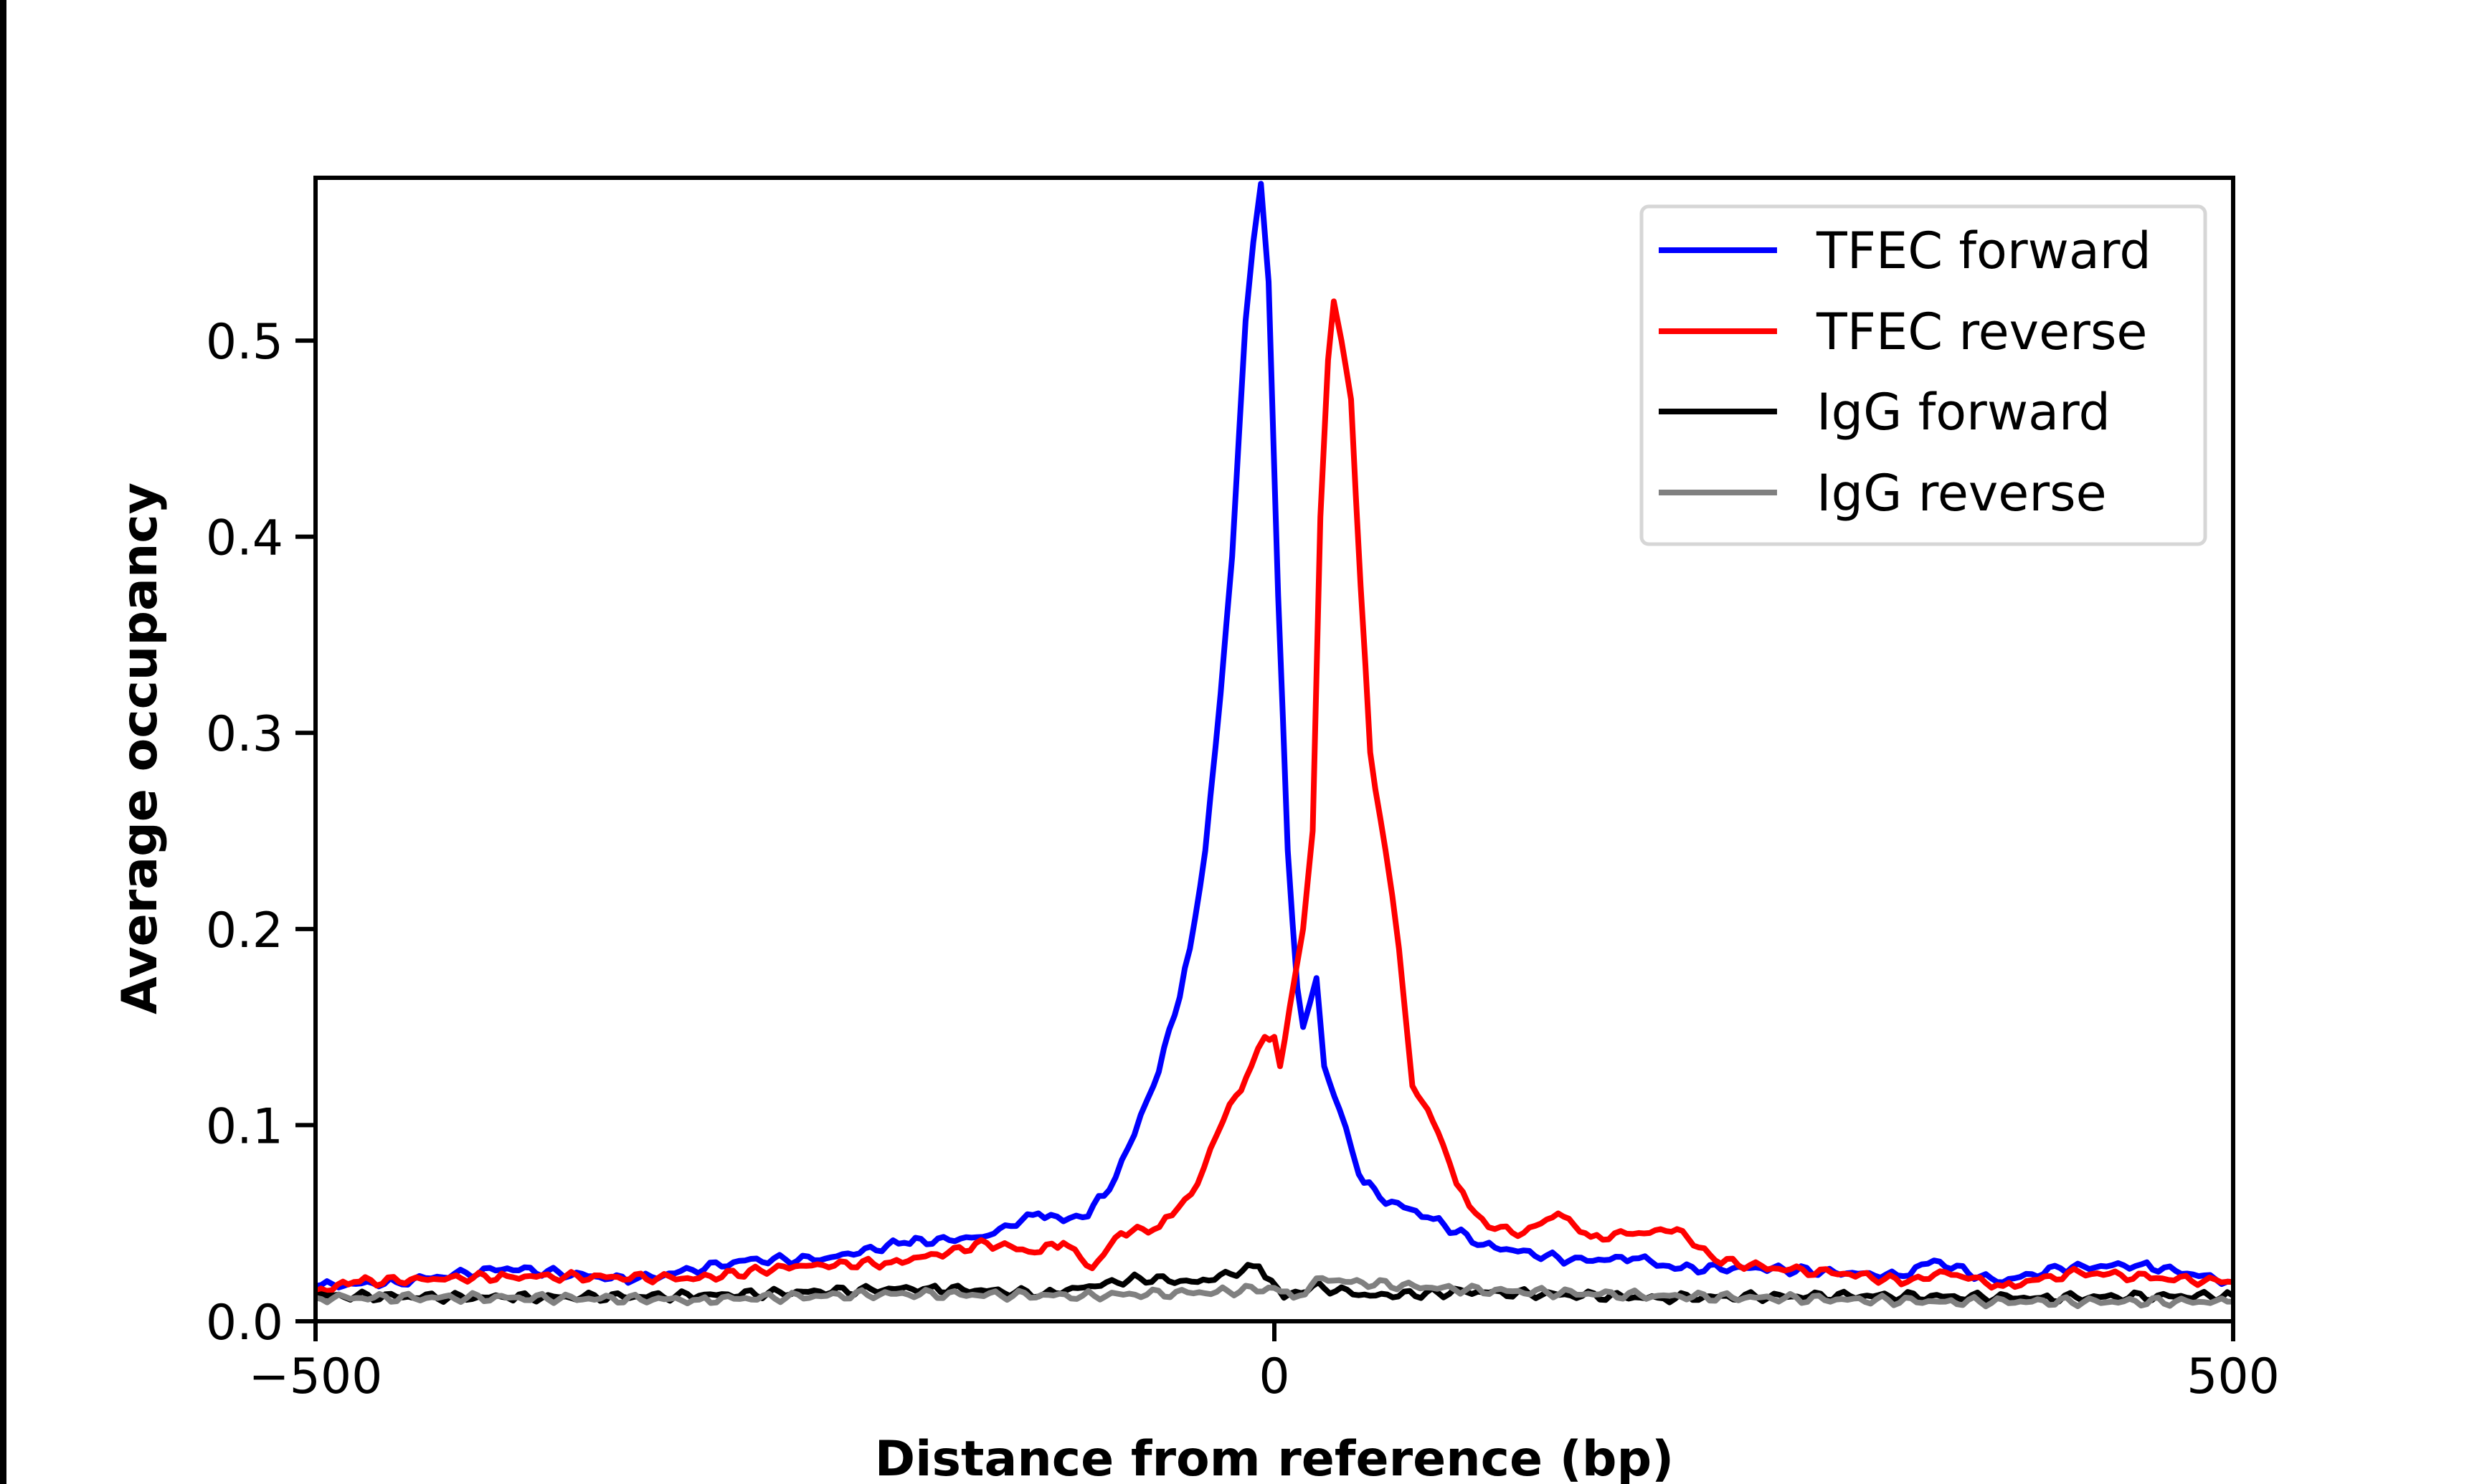 This screenshot has height=1484, width=2487. I want to click on legend-label: TFEC reverse, so click(1982, 332).